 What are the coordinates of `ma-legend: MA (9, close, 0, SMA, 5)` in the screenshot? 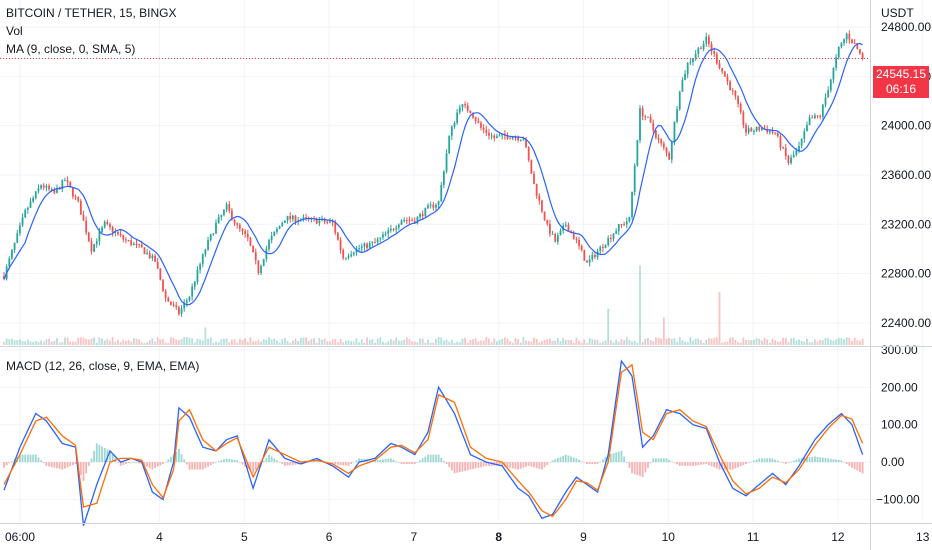 It's located at (71, 49).